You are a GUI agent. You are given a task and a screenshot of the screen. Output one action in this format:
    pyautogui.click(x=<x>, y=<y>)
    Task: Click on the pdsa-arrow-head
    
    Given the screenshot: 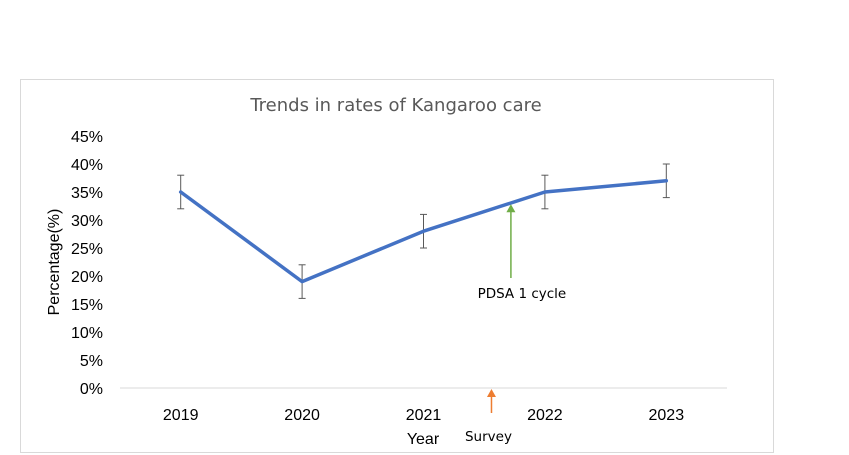 What is the action you would take?
    pyautogui.click(x=511, y=208)
    